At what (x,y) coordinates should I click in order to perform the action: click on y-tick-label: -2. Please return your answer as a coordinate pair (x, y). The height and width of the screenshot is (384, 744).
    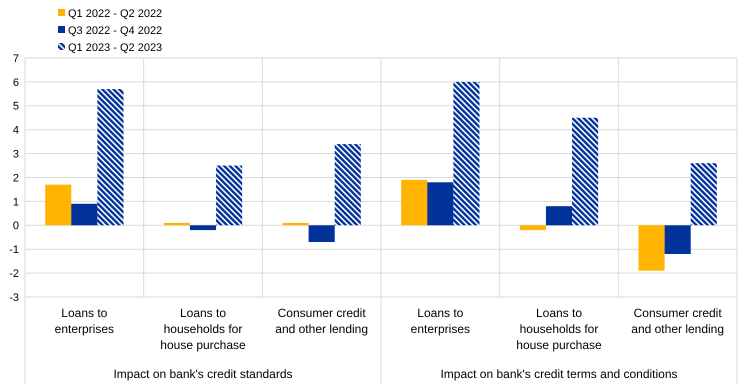
    Looking at the image, I should click on (14, 274).